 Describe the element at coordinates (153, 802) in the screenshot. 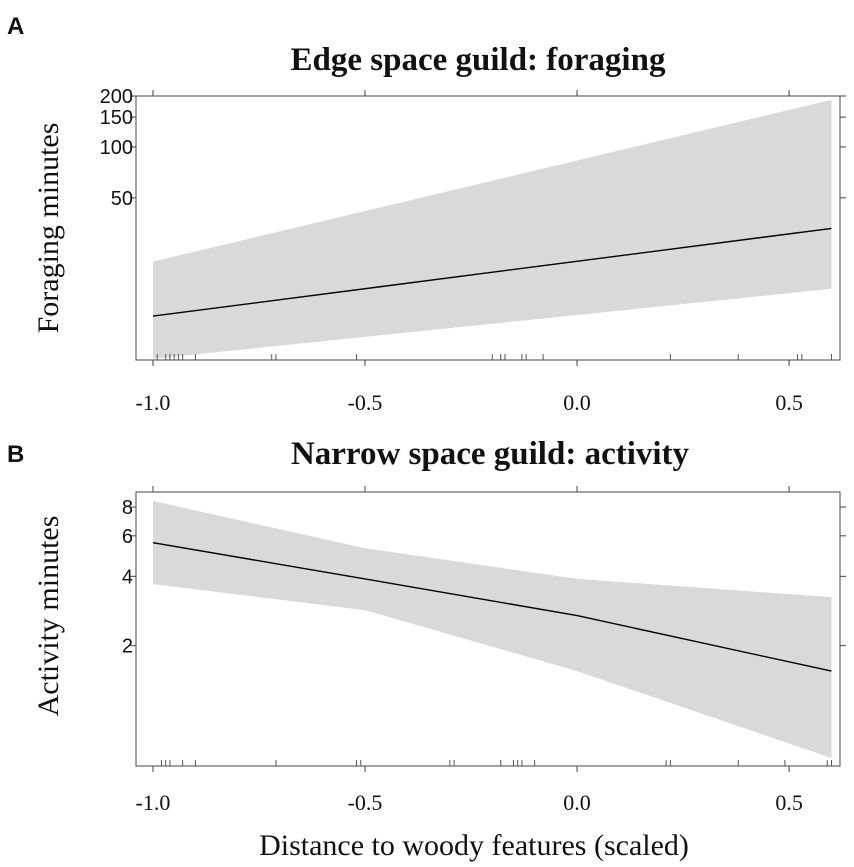

I see `panel-b-x-tick-label: -1.0` at that location.